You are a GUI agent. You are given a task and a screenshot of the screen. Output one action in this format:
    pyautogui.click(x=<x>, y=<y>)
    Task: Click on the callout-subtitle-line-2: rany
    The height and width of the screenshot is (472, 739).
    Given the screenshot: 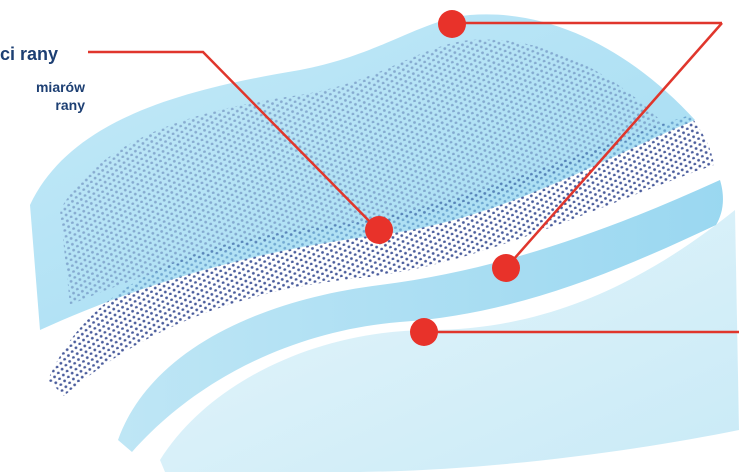 What is the action you would take?
    pyautogui.click(x=70, y=105)
    